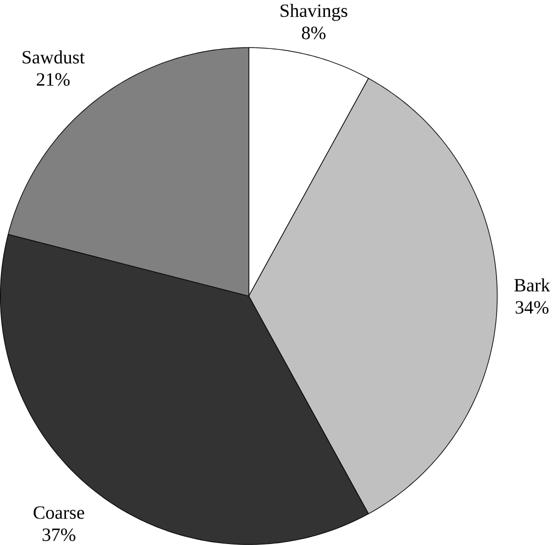 The width and height of the screenshot is (554, 545). Describe the element at coordinates (53, 57) in the screenshot. I see `slice-label: Sawdust` at that location.